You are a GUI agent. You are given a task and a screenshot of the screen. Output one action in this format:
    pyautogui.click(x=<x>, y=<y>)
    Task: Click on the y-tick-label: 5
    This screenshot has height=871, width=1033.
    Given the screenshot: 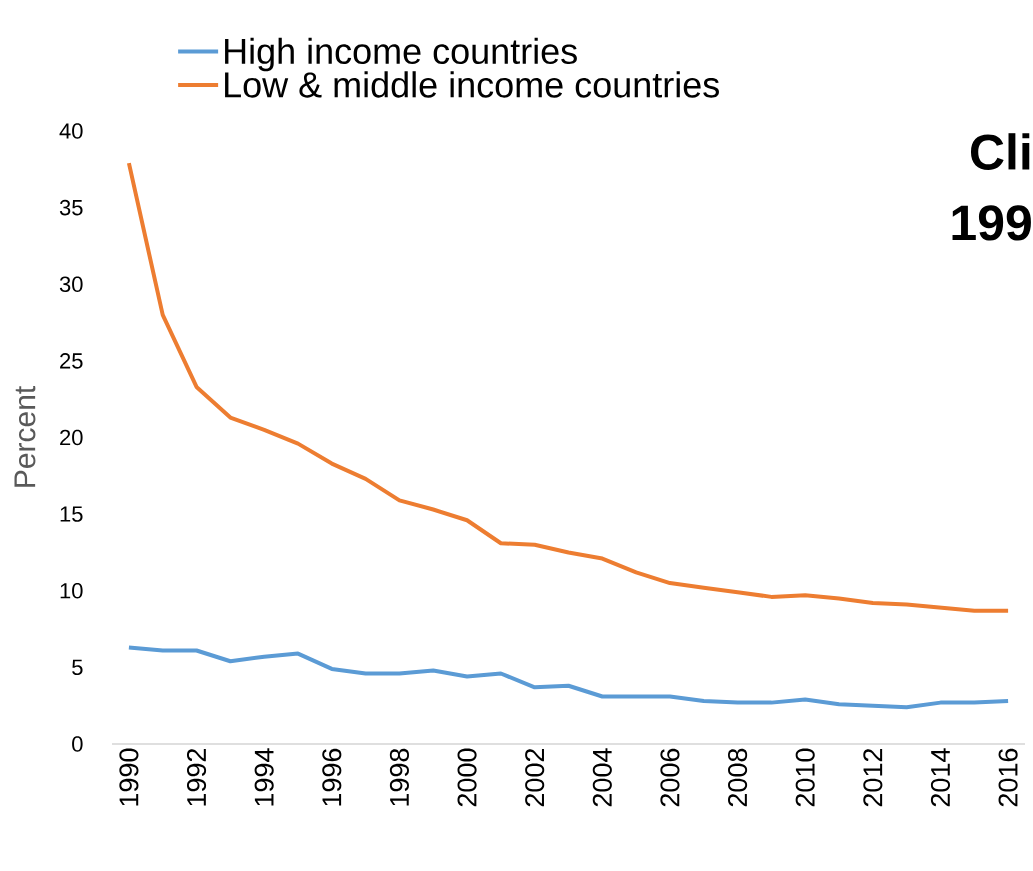 What is the action you would take?
    pyautogui.click(x=77, y=667)
    